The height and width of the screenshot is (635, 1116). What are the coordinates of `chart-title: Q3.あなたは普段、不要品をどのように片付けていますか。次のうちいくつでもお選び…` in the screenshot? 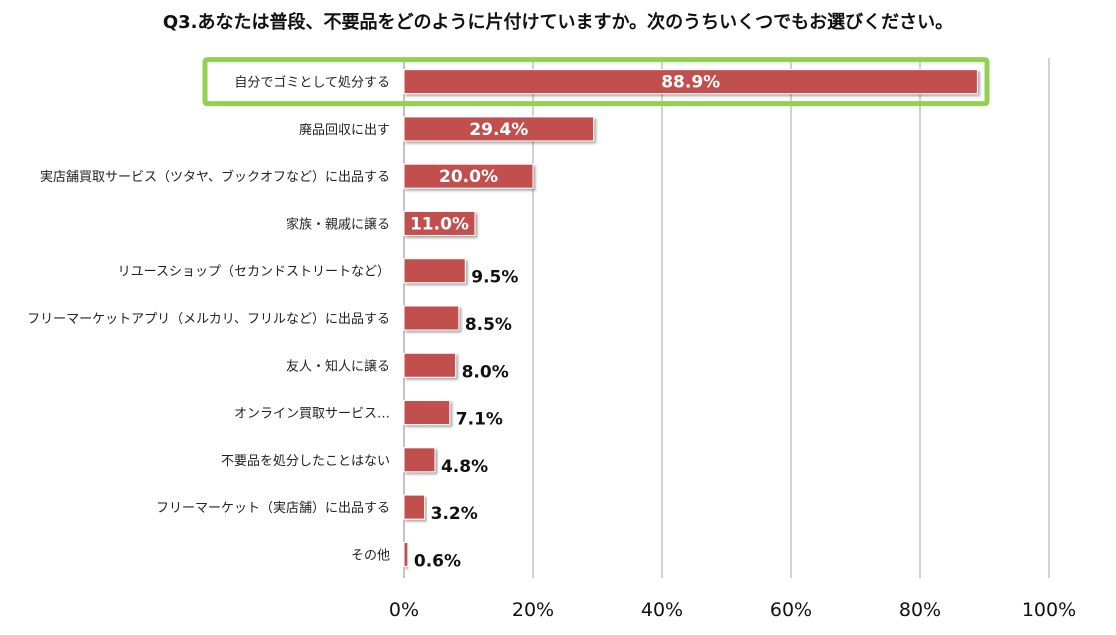 It's located at (558, 22).